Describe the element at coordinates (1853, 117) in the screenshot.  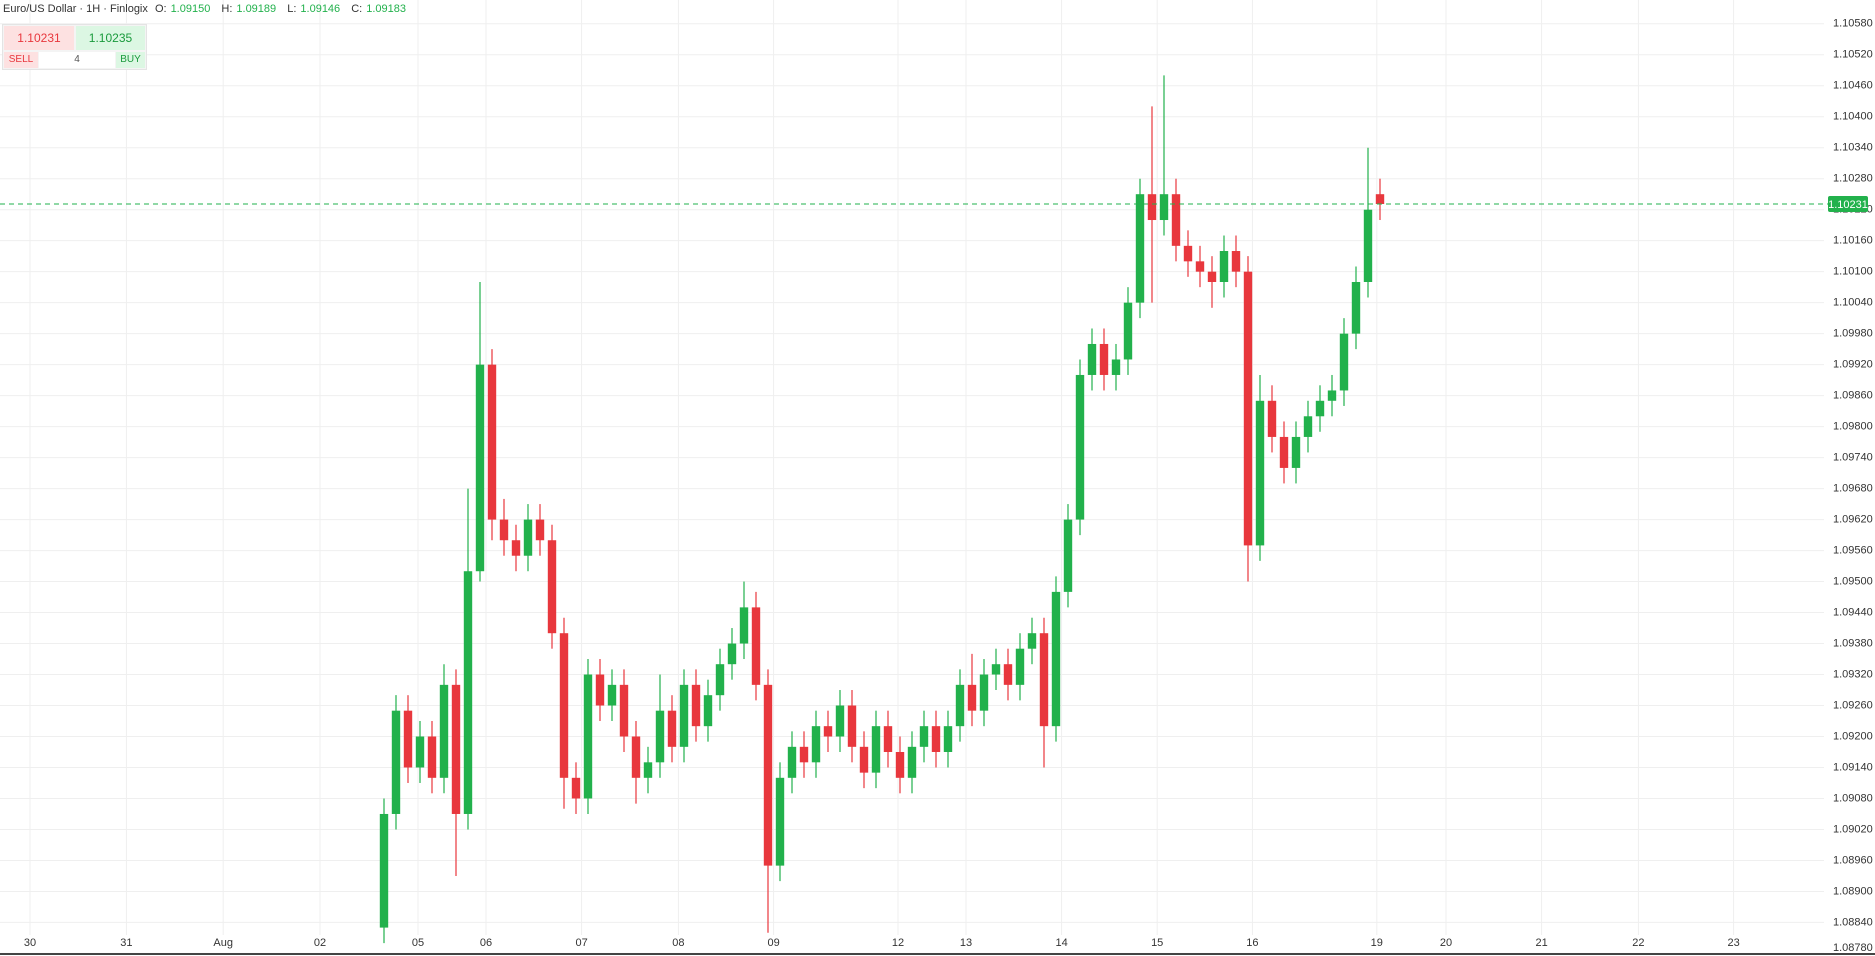
I see `y-tick-label: 1.10400` at that location.